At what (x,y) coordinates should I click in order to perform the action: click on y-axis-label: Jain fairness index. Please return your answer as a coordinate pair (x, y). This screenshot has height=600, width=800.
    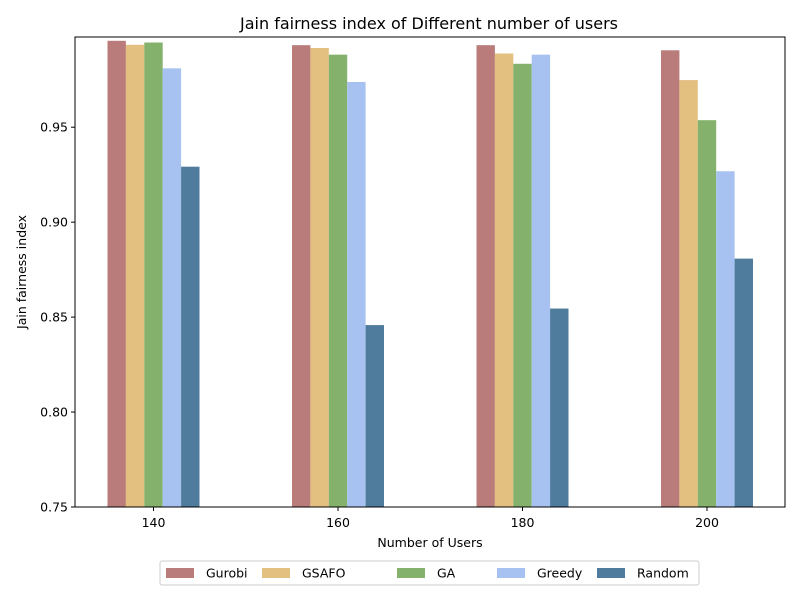
    Looking at the image, I should click on (21, 272).